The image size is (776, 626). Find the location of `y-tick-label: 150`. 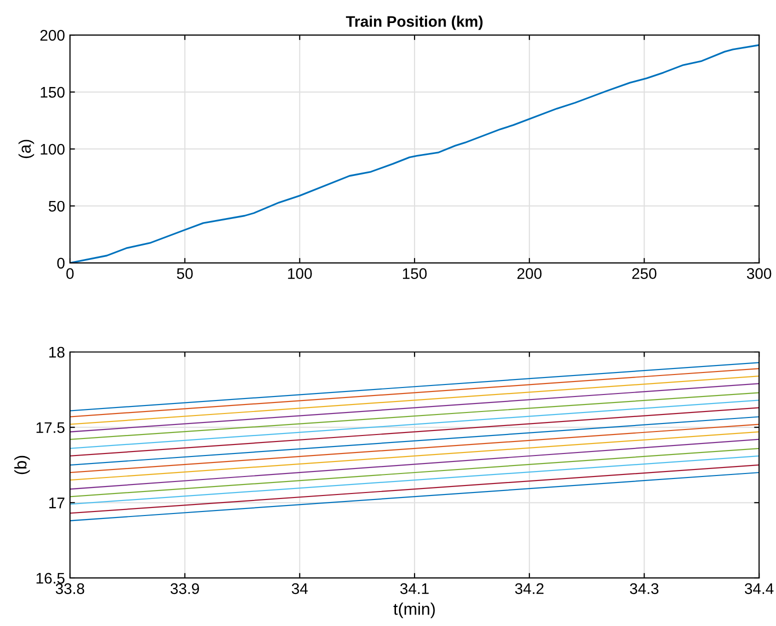

y-tick-label: 150 is located at coordinates (52, 92).